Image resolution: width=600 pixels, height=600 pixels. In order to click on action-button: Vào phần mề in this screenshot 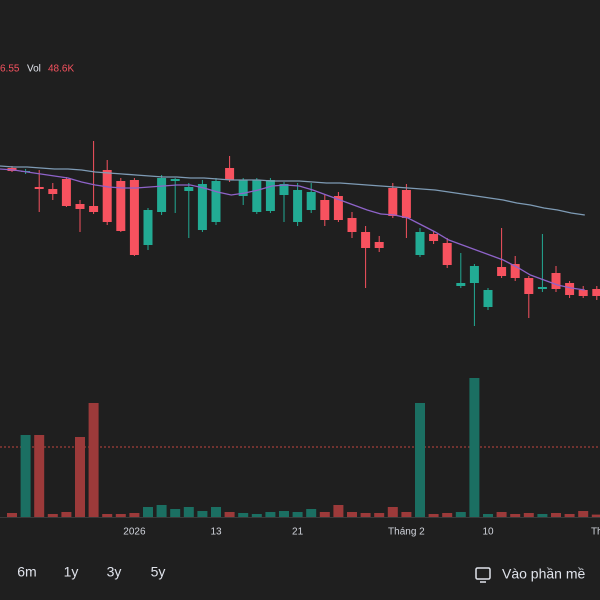, I will do `click(530, 574)`.